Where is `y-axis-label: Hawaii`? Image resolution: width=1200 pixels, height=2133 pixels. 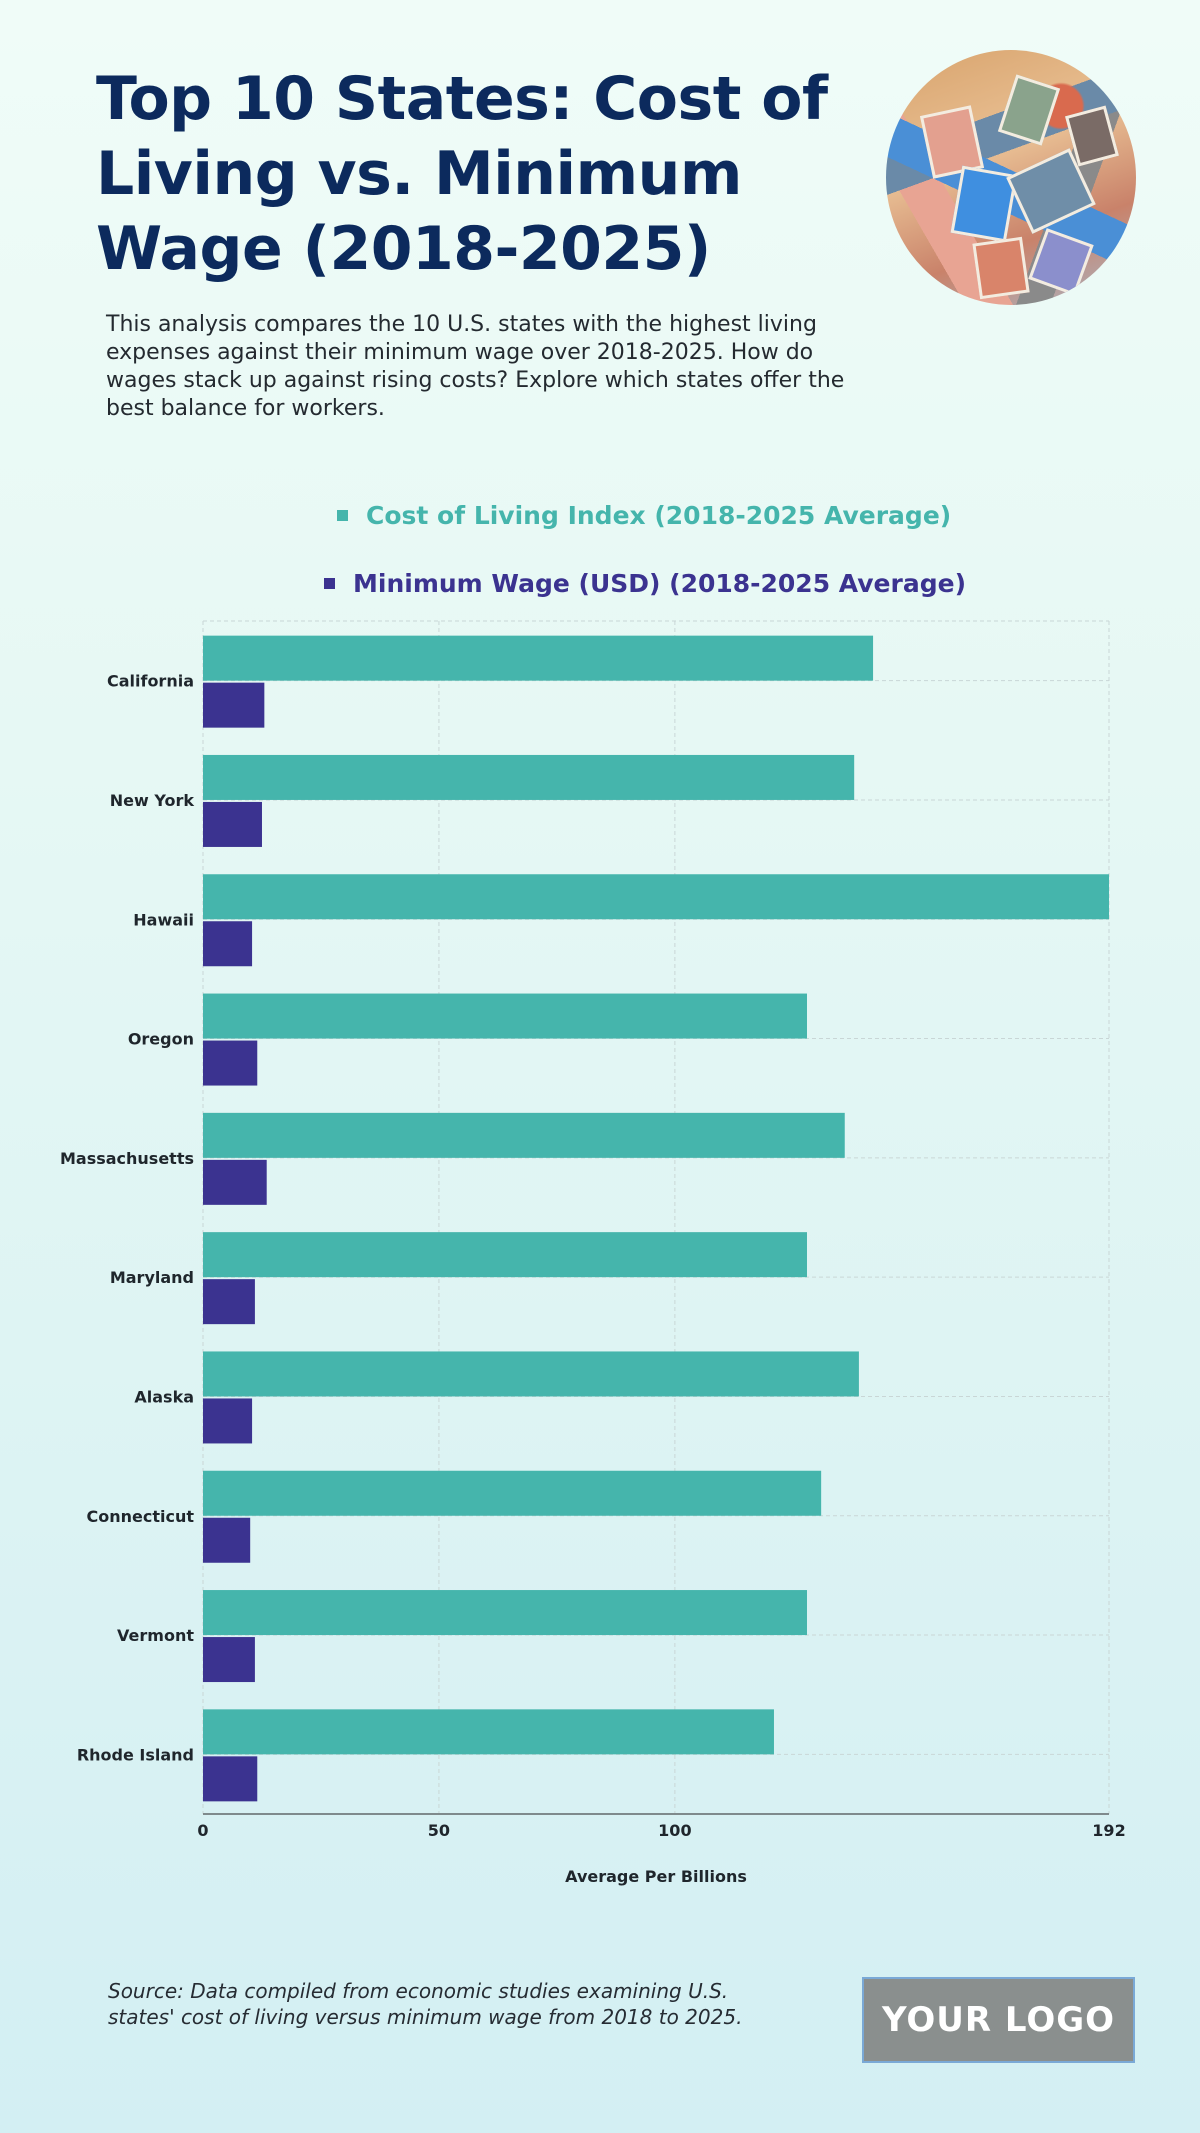
y-axis-label: Hawaii is located at coordinates (163, 919).